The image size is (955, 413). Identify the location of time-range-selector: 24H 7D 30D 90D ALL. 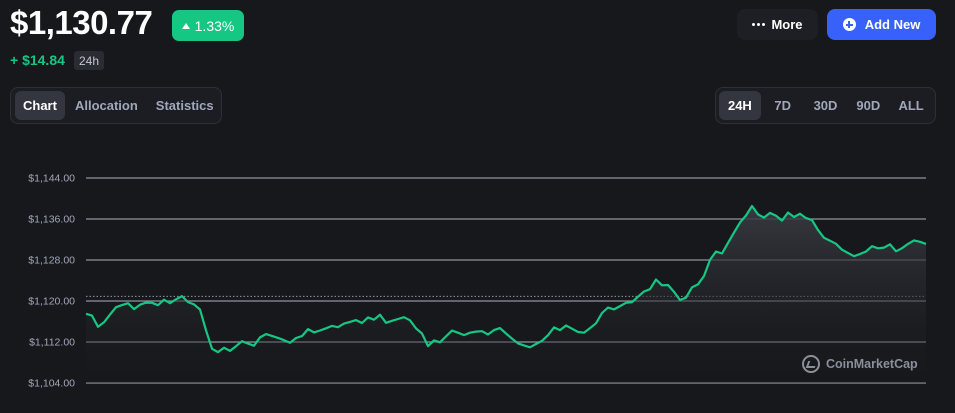
(825, 105).